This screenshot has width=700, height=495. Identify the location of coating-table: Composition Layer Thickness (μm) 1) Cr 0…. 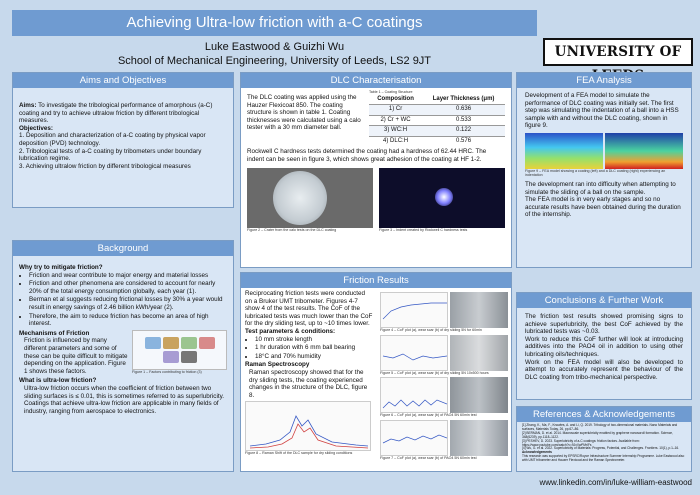
(437, 121).